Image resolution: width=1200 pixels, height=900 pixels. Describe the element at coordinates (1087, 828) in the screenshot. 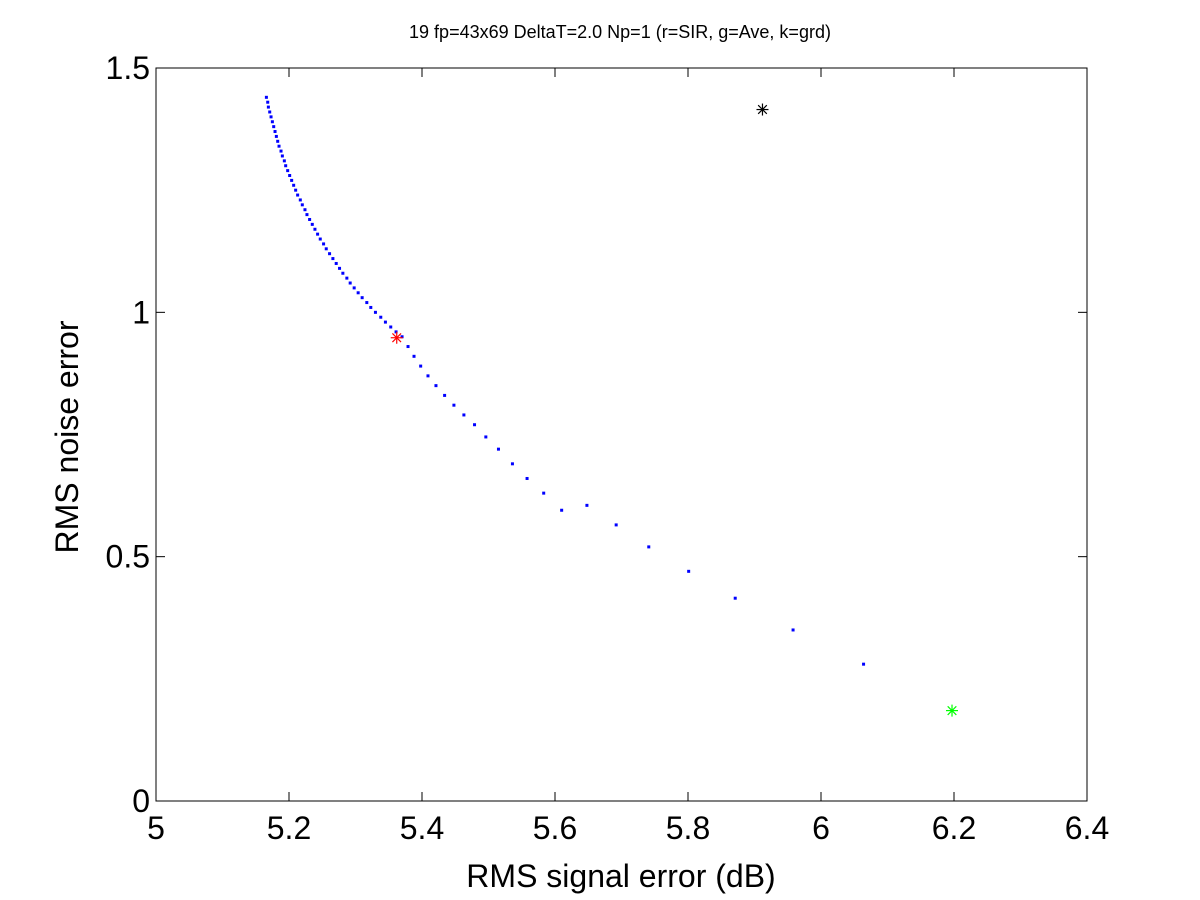

I see `x-tick-label: 6.4` at that location.